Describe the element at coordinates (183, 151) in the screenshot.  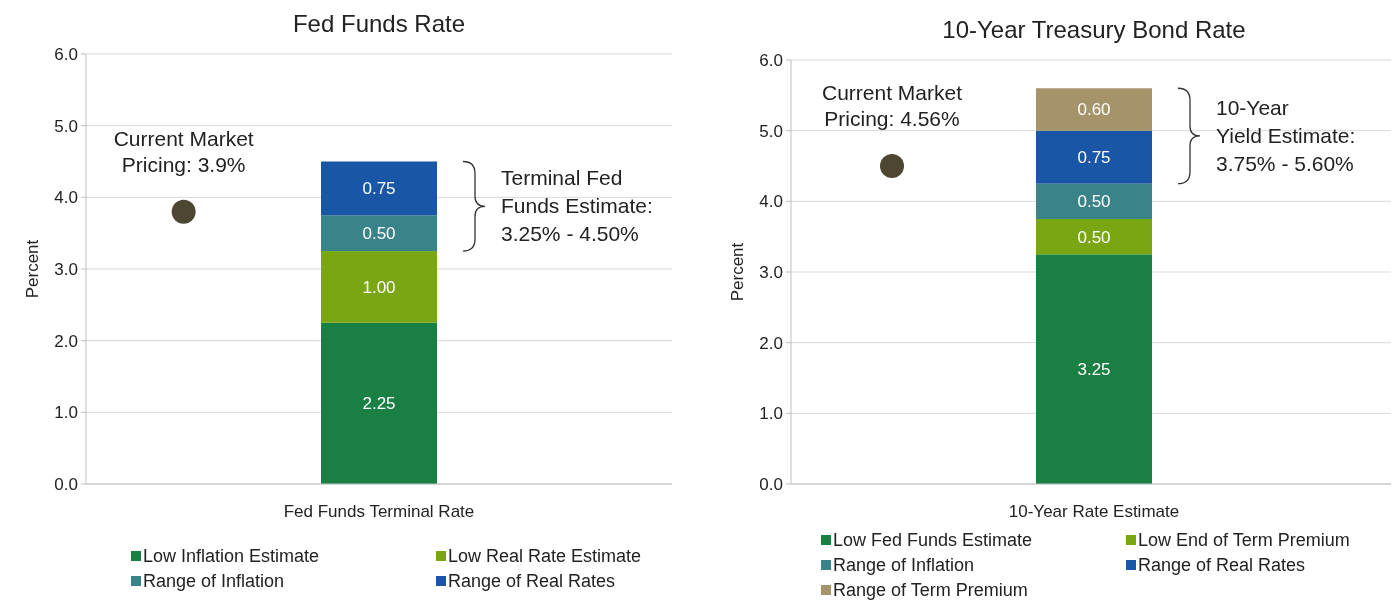
I see `annotation: Current Market Pricing: 3.9%` at that location.